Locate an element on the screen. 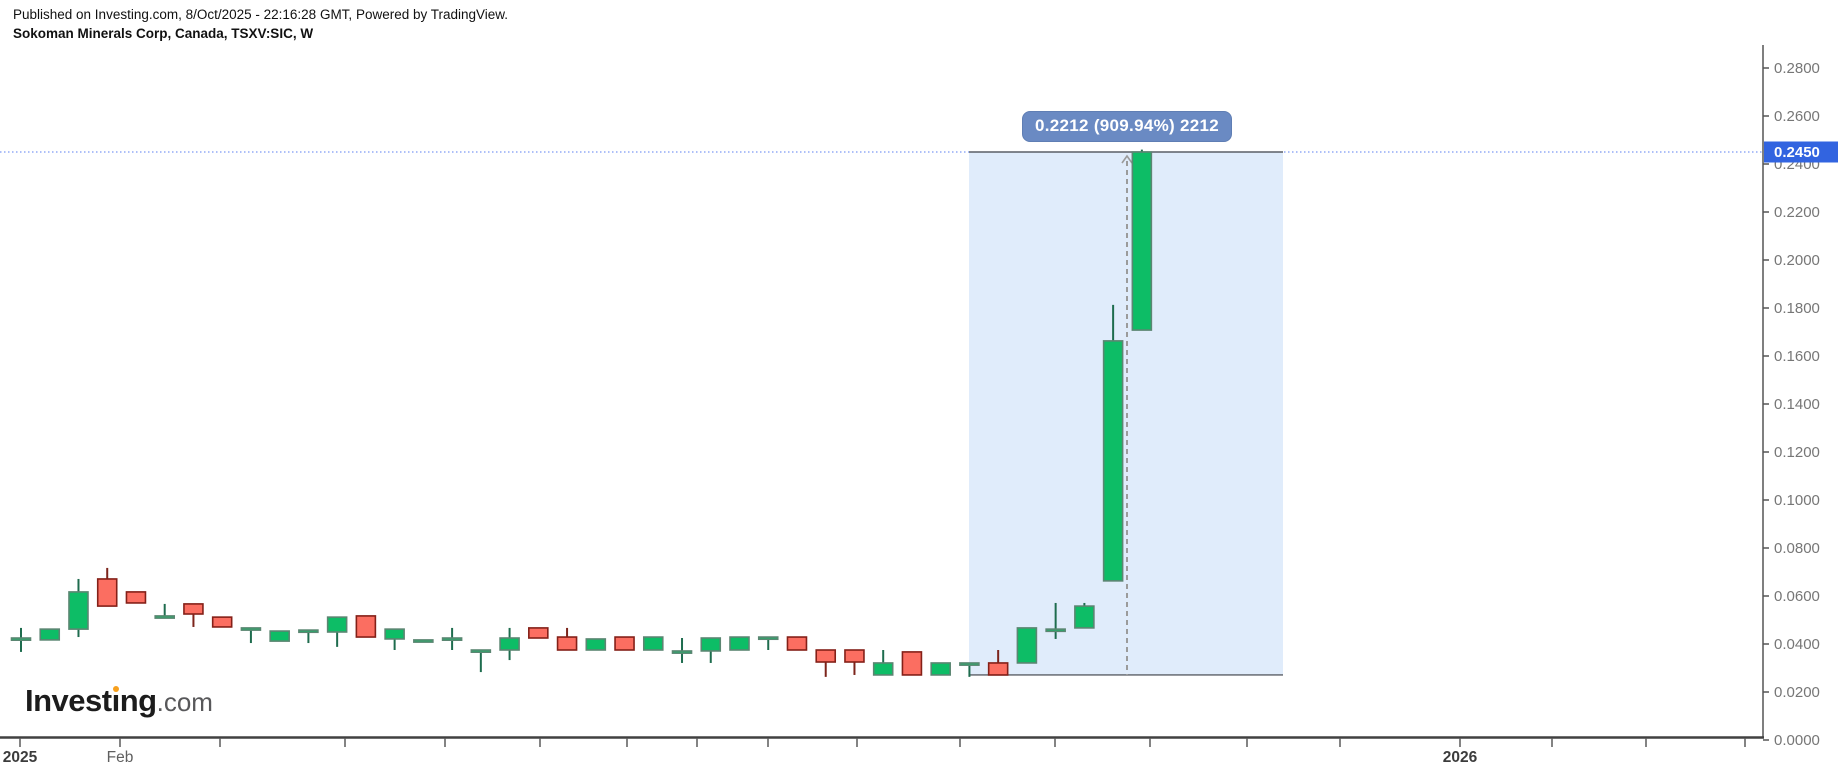  price-tick-label: 0.2800 is located at coordinates (1797, 68).